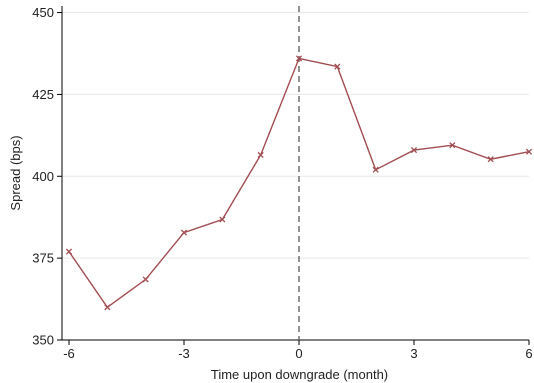 This screenshot has width=534, height=383. What do you see at coordinates (43, 340) in the screenshot?
I see `y-tick-label-350: 350` at bounding box center [43, 340].